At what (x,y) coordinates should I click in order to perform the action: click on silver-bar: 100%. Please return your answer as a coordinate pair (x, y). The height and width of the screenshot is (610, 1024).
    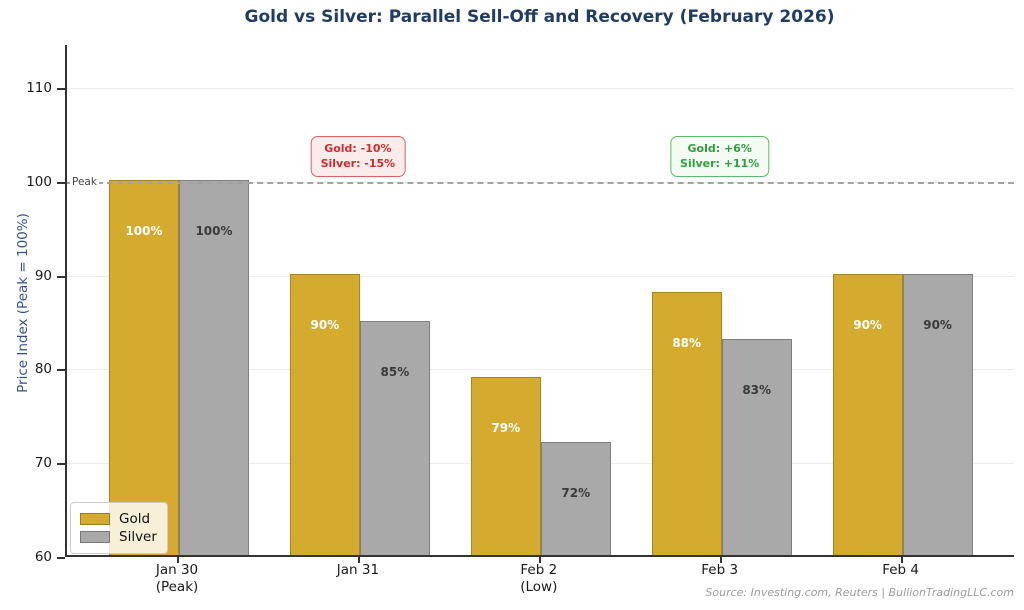
    Looking at the image, I should click on (214, 367).